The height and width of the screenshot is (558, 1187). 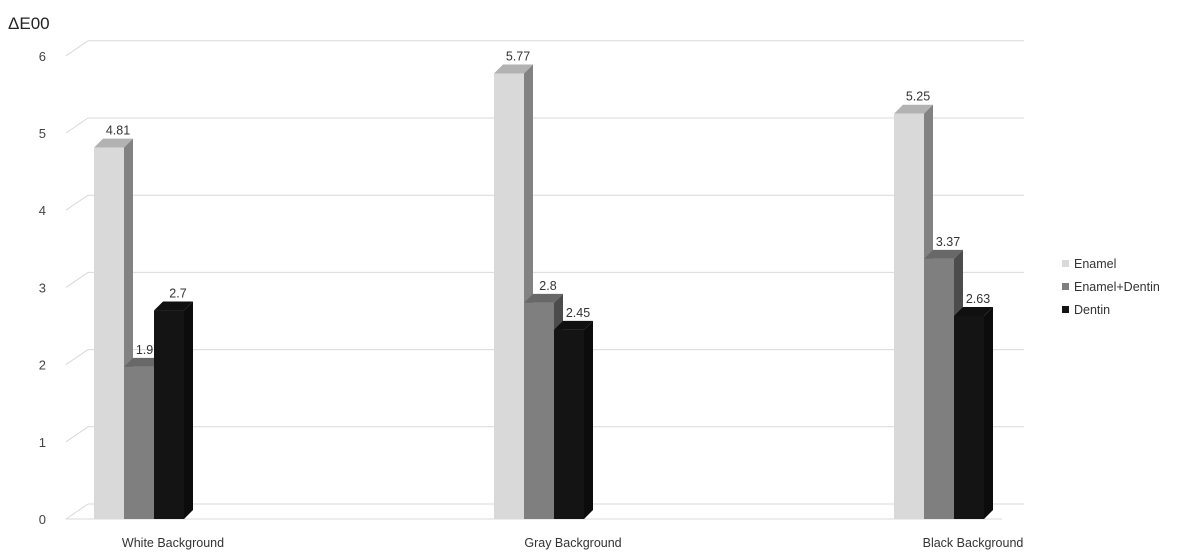 I want to click on data-label: 2.7, so click(x=177, y=294).